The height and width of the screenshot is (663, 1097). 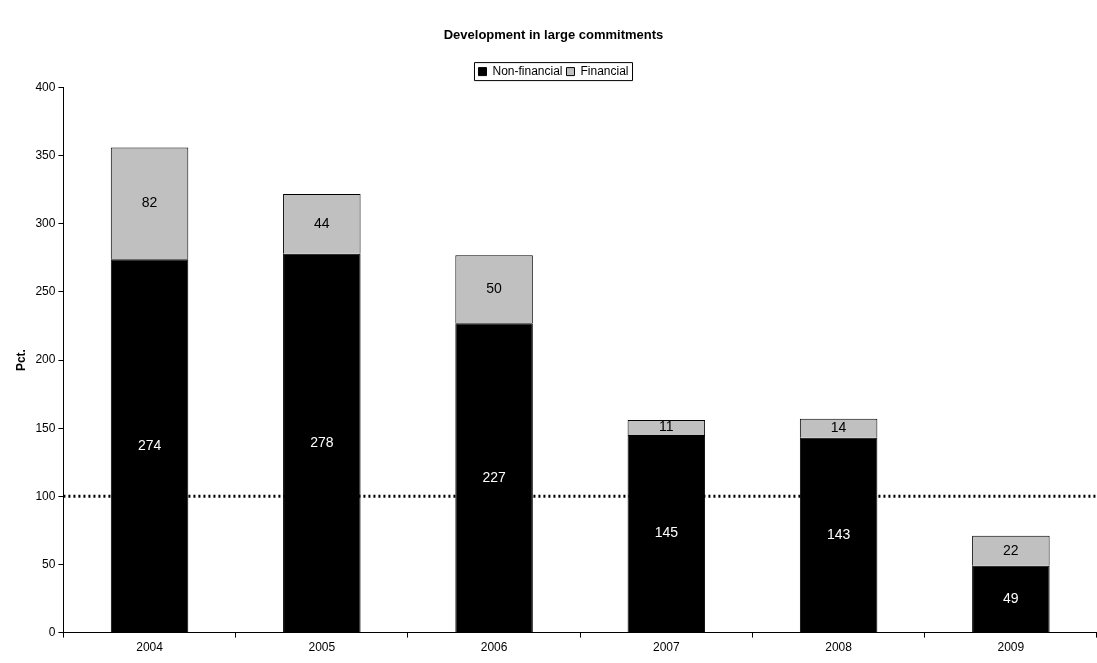 What do you see at coordinates (45, 155) in the screenshot?
I see `y-tick-label: 350` at bounding box center [45, 155].